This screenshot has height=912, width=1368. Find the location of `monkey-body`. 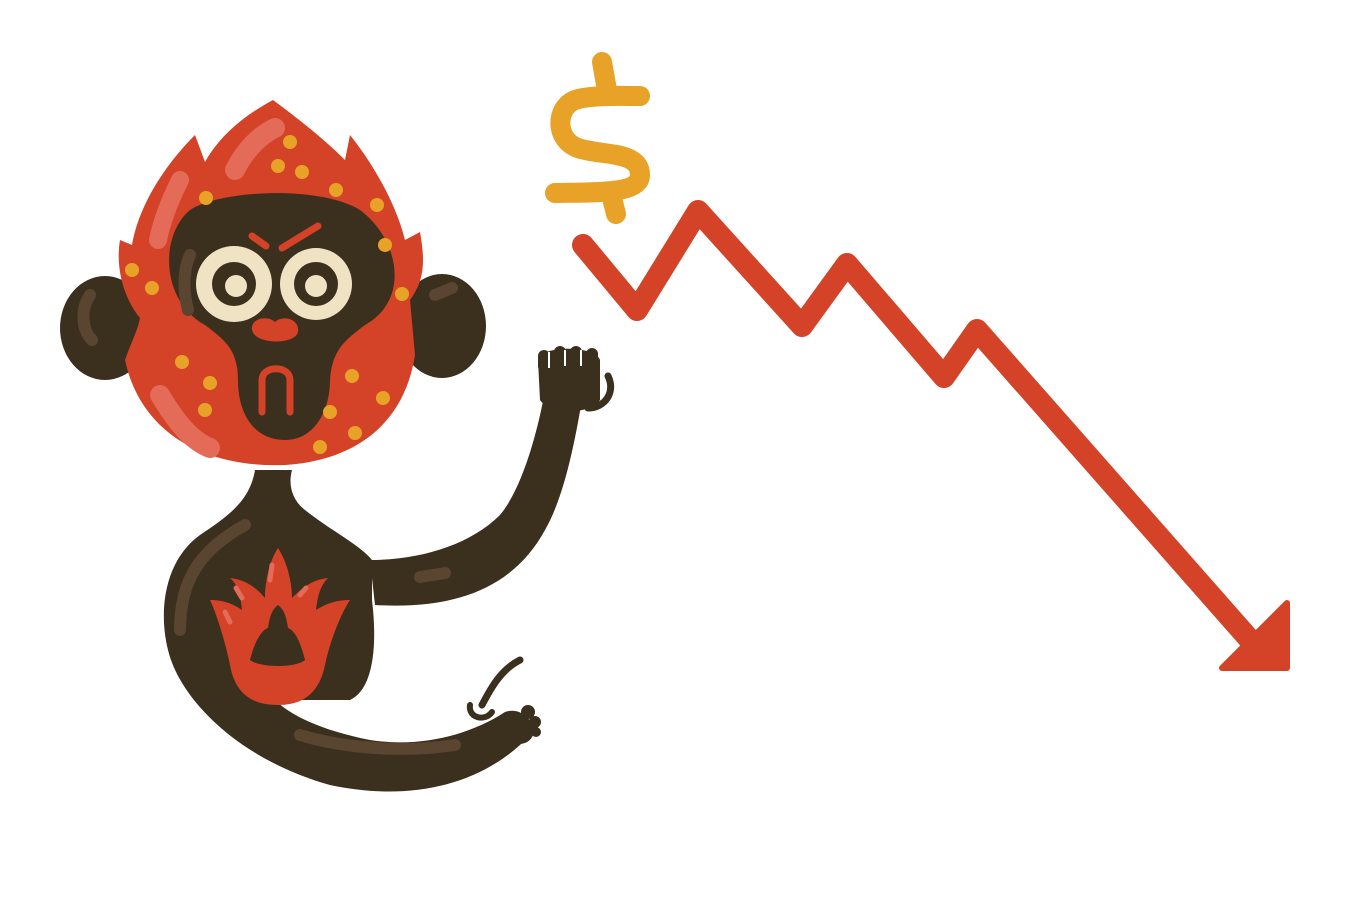

monkey-body is located at coordinates (346, 631).